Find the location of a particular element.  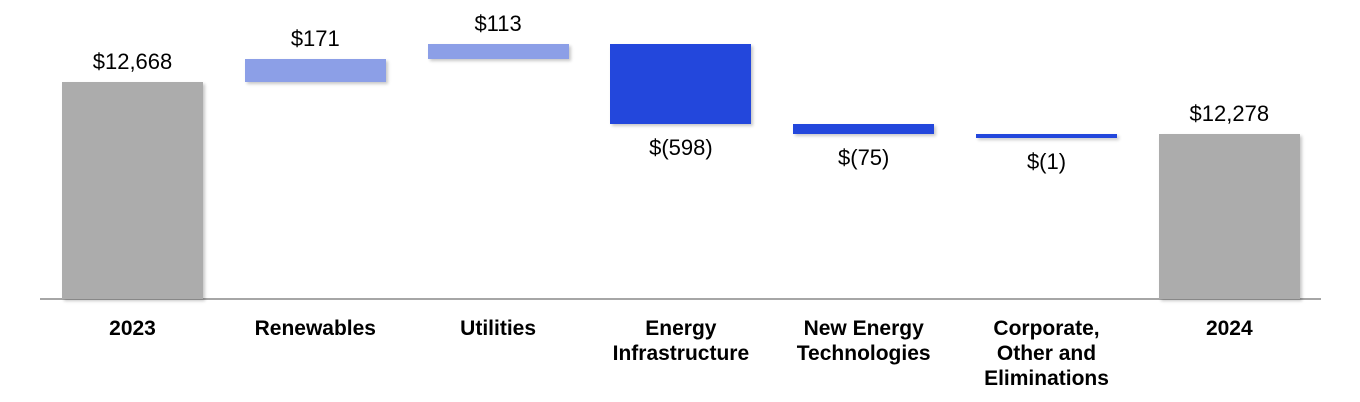

category-label-corporate-other-and-eliminations: Corporate, Other and Eliminations is located at coordinates (1046, 353).